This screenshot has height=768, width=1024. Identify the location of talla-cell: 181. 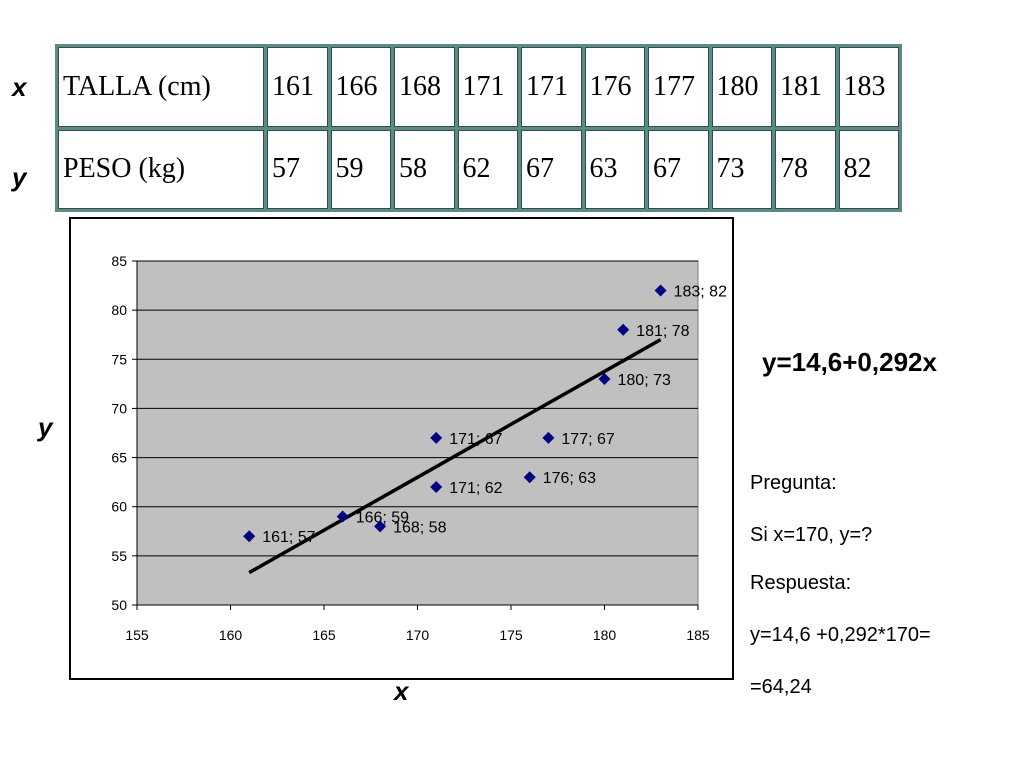
(805, 87).